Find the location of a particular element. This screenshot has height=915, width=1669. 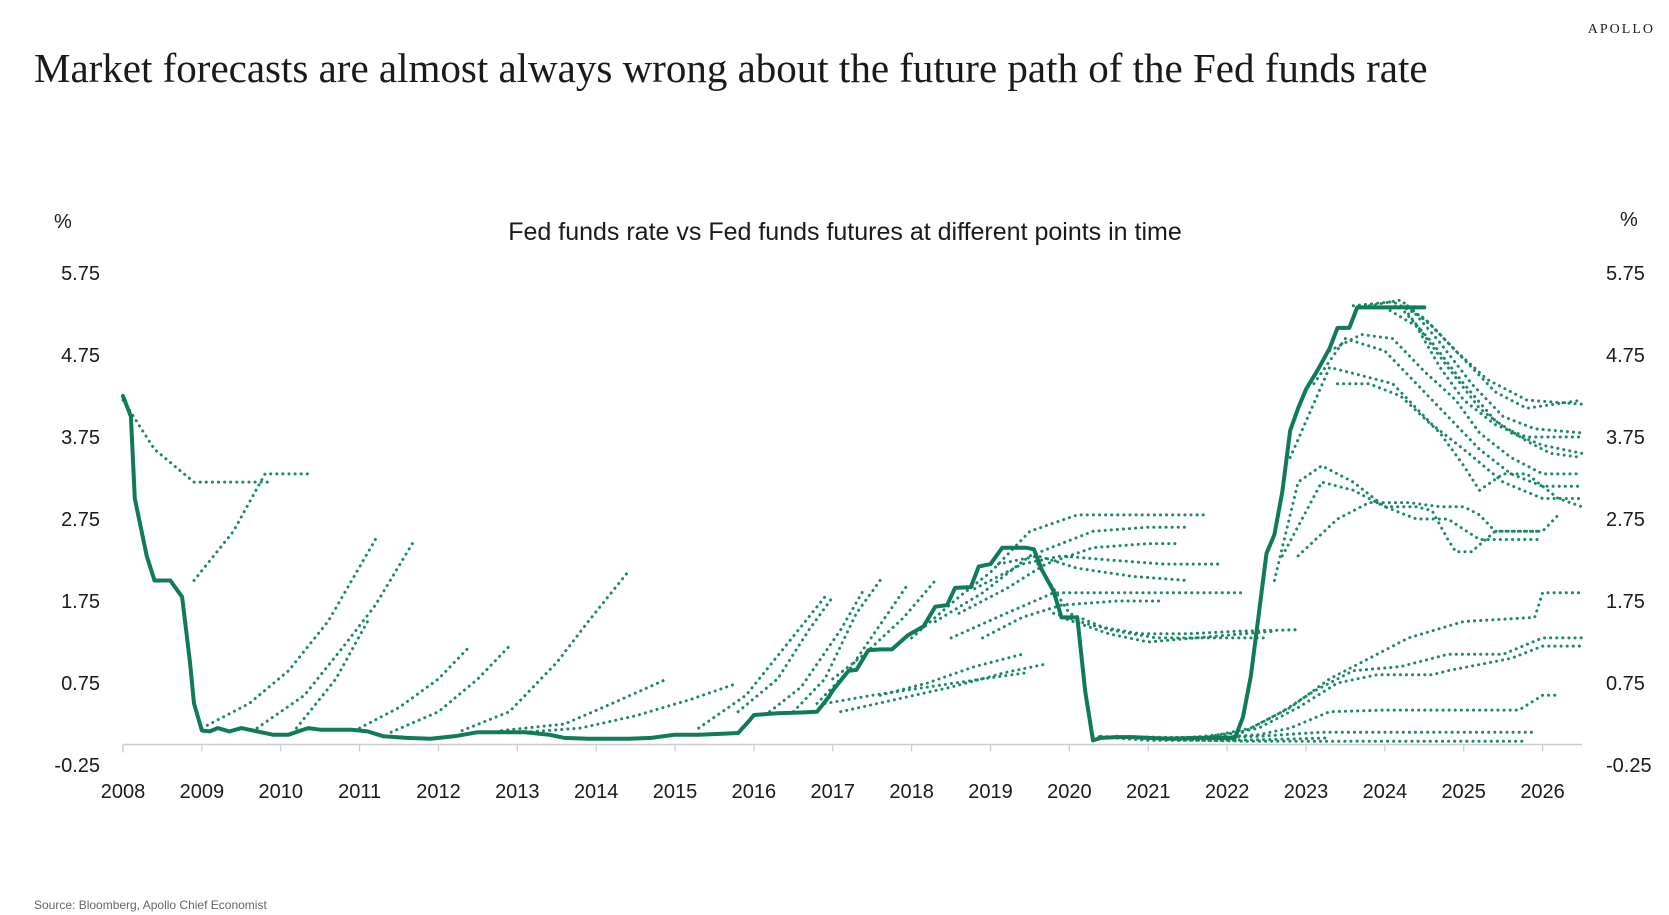

y-tick-label-left: 0.75 is located at coordinates (80, 684).